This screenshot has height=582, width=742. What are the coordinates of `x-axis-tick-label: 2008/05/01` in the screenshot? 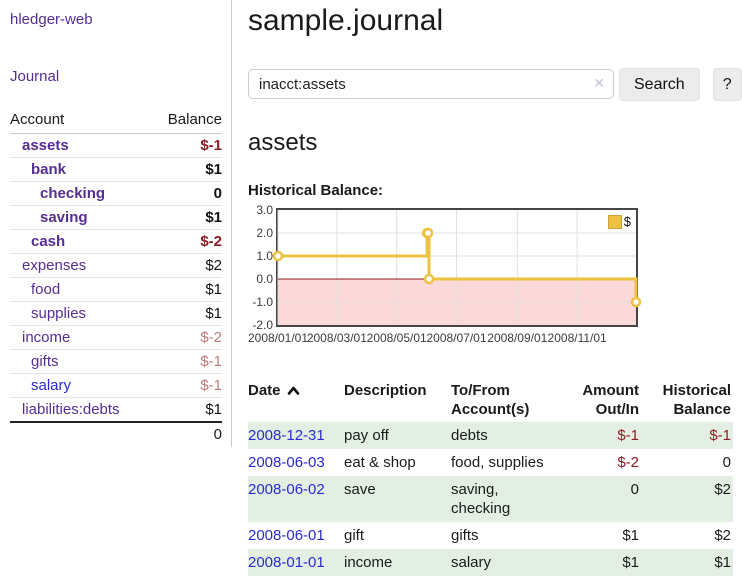 It's located at (396, 338).